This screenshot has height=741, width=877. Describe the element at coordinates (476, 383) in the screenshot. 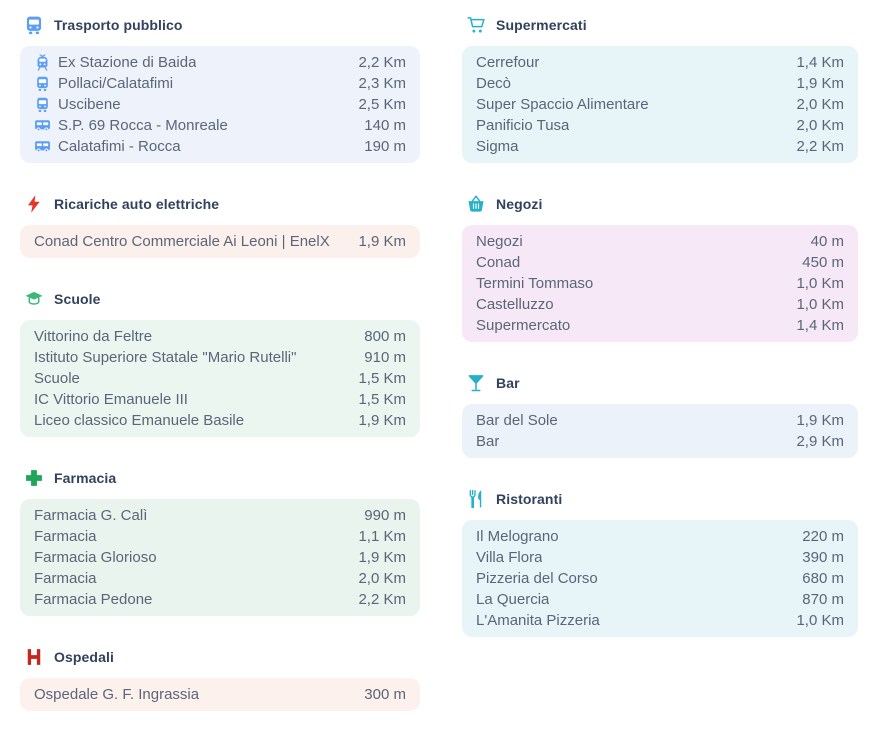

I see `martini-icon` at that location.